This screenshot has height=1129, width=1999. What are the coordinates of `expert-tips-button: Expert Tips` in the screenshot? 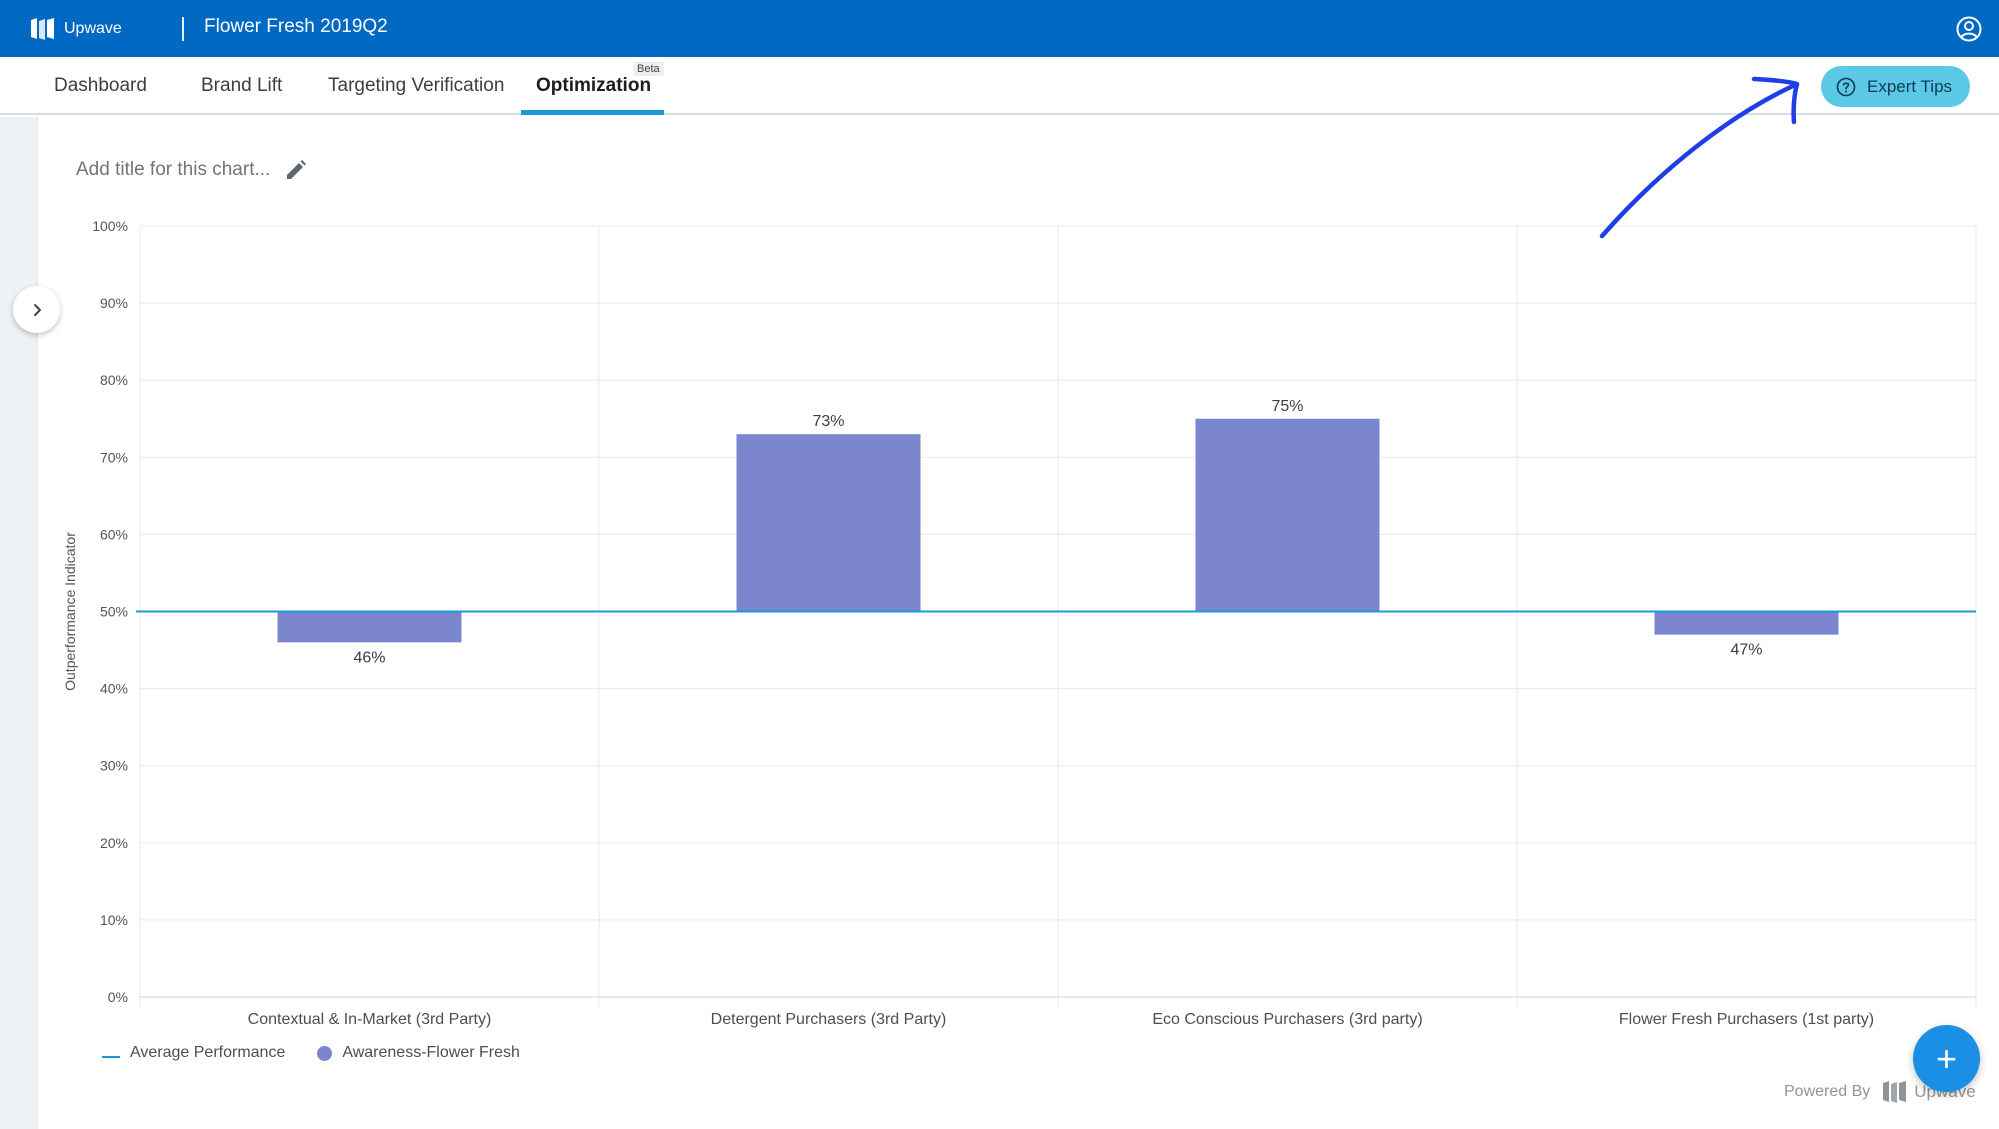 It's located at (1895, 86).